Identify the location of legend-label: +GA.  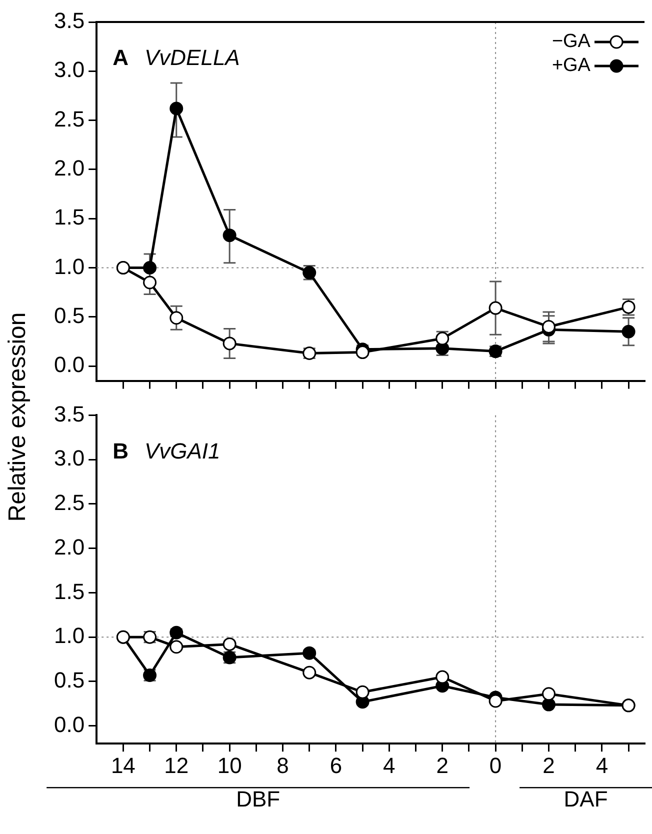
(571, 65).